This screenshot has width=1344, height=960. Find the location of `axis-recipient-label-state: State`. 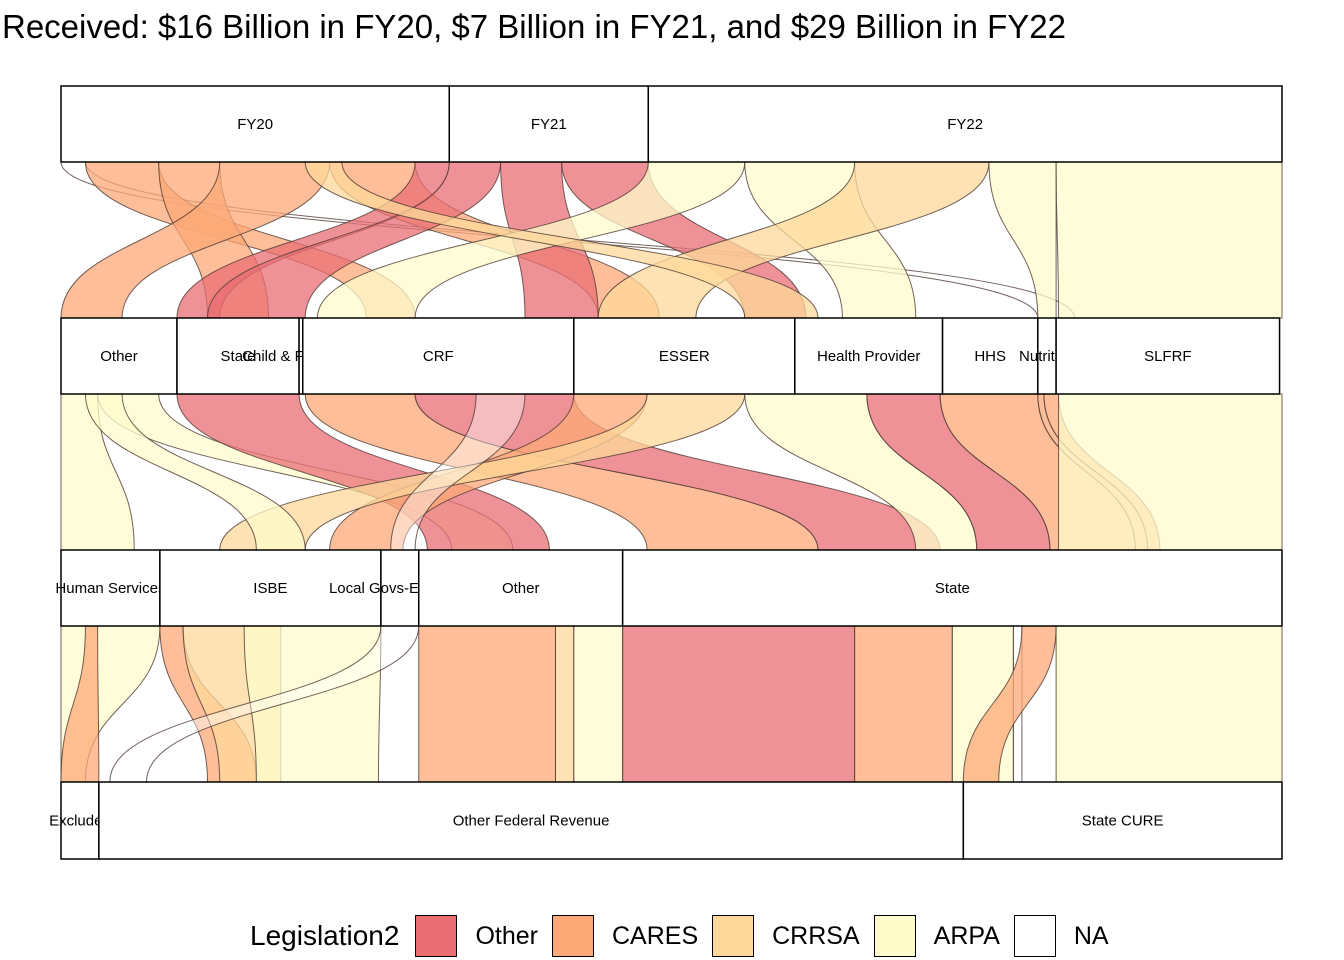

axis-recipient-label-state: State is located at coordinates (952, 588).